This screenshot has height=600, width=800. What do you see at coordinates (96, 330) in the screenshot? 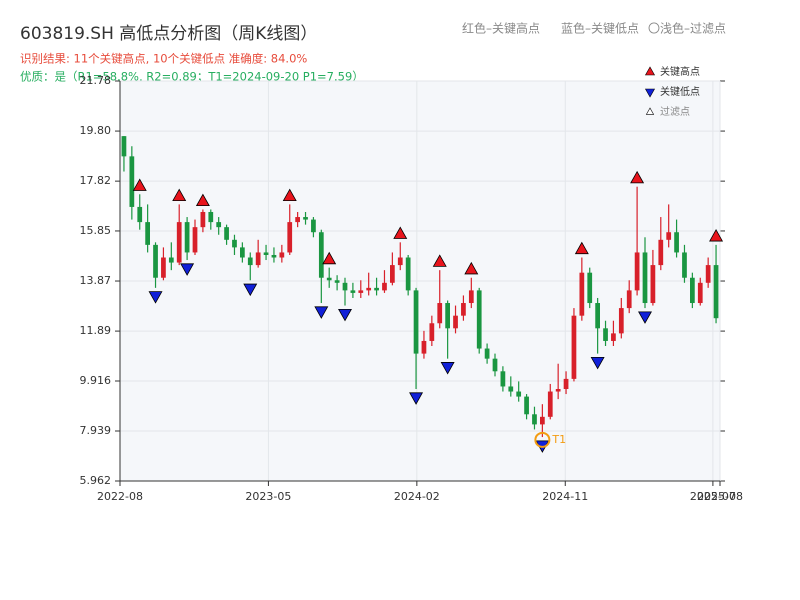
I see `y-tick-label: 11.89` at bounding box center [96, 330].